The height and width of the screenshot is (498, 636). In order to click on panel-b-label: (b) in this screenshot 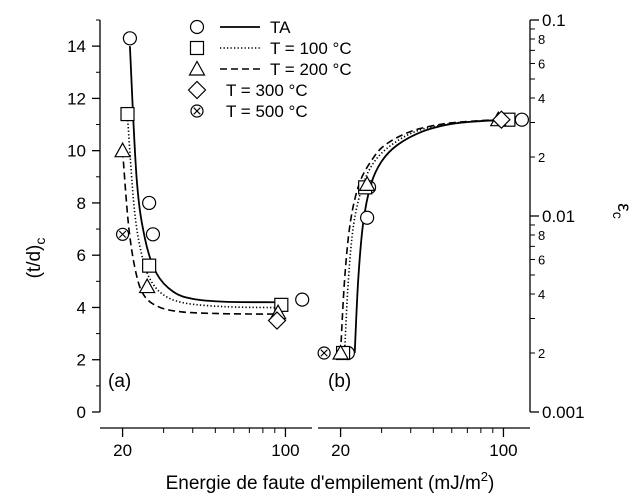, I will do `click(339, 381)`.